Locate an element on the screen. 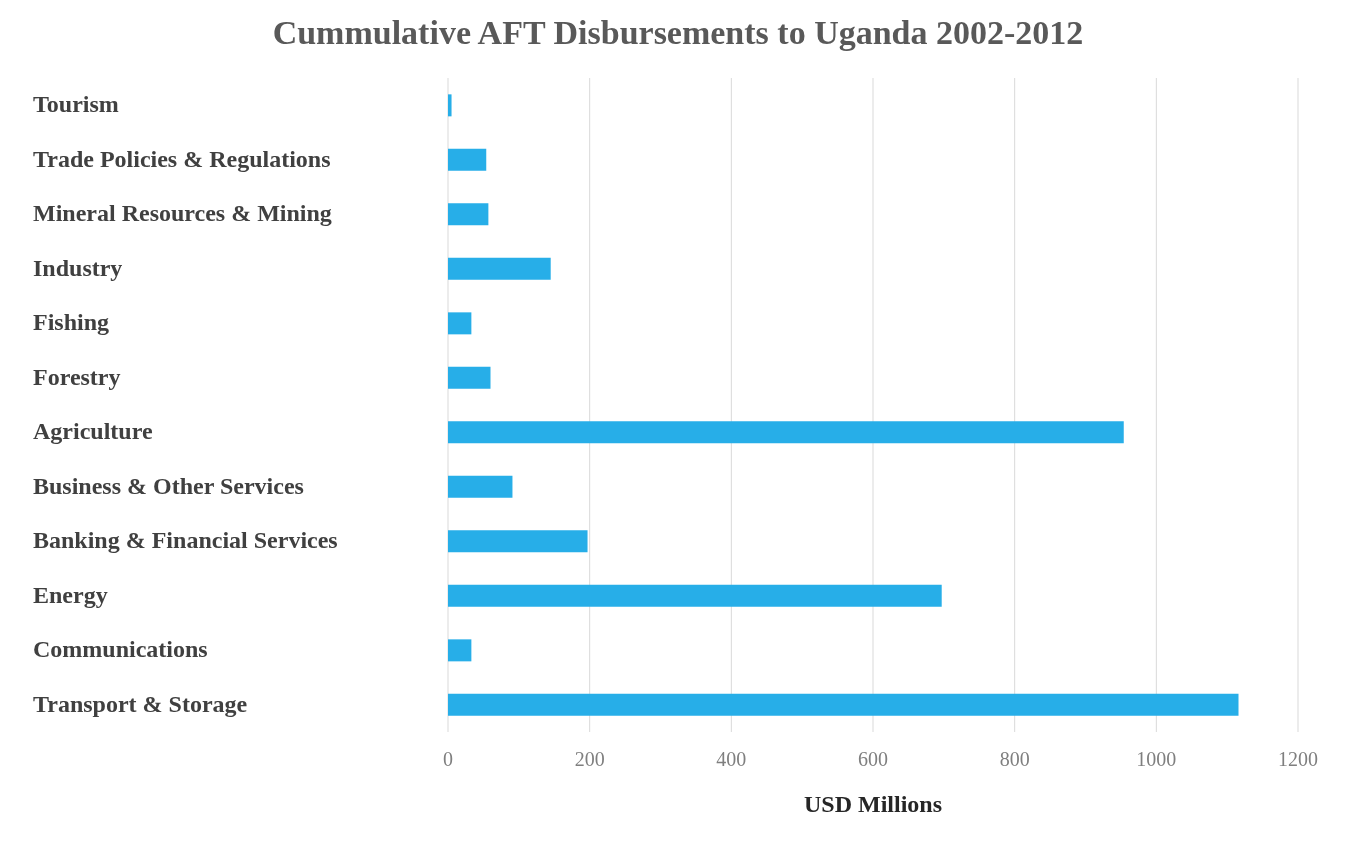 The width and height of the screenshot is (1356, 850). x-tick-label: 1000 is located at coordinates (1156, 759).